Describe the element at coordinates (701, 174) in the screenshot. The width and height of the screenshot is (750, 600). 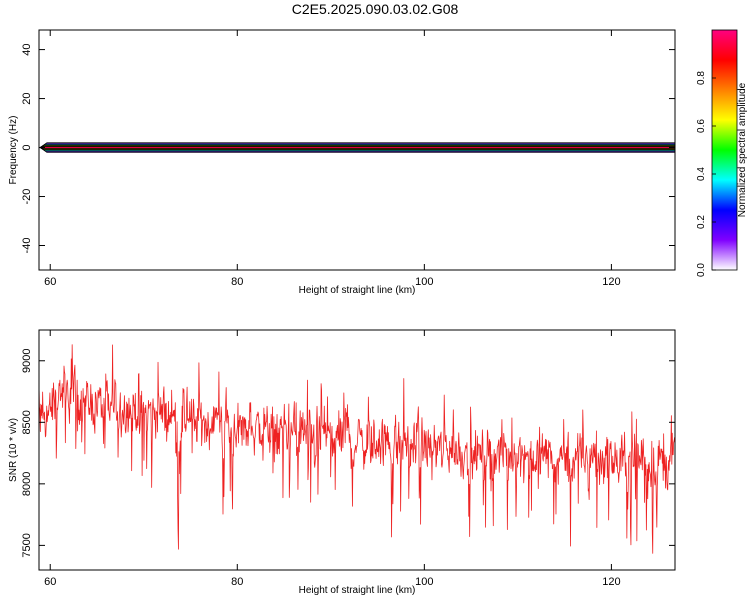
I see `colorbar-tick-label: 0.4` at that location.